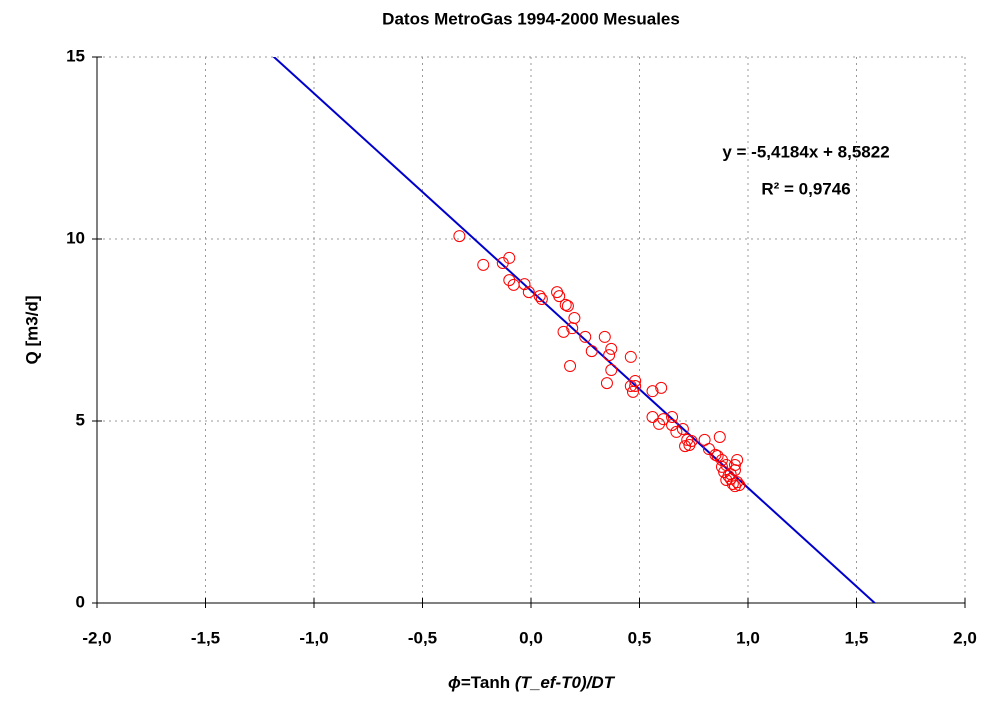  Describe the element at coordinates (805, 151) in the screenshot. I see `equation: y = -5,4184x + 8,5822` at that location.